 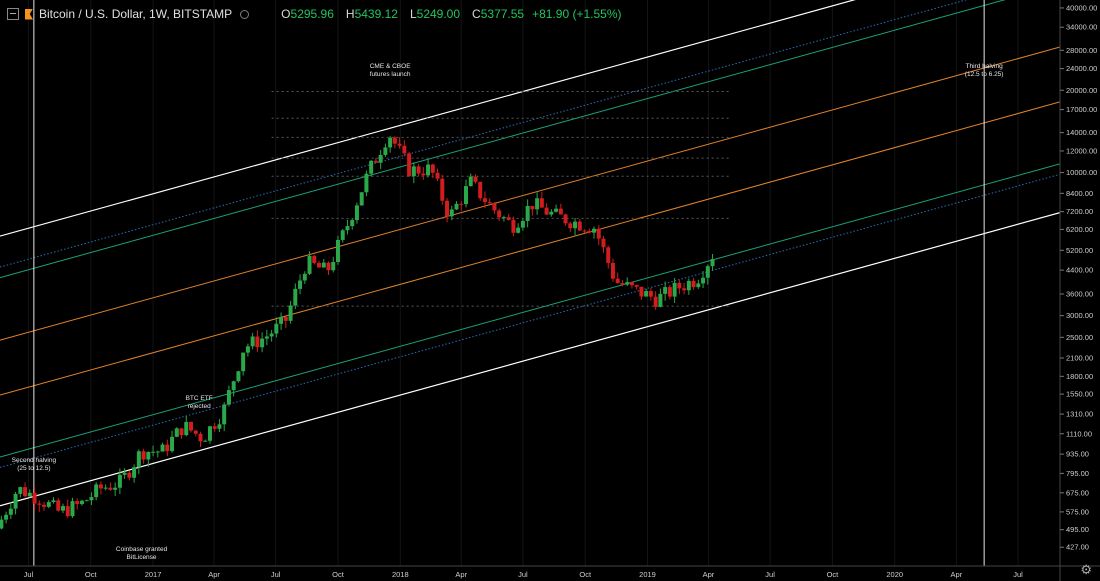 I want to click on price-tick-label: 20000.00, so click(x=1081, y=90).